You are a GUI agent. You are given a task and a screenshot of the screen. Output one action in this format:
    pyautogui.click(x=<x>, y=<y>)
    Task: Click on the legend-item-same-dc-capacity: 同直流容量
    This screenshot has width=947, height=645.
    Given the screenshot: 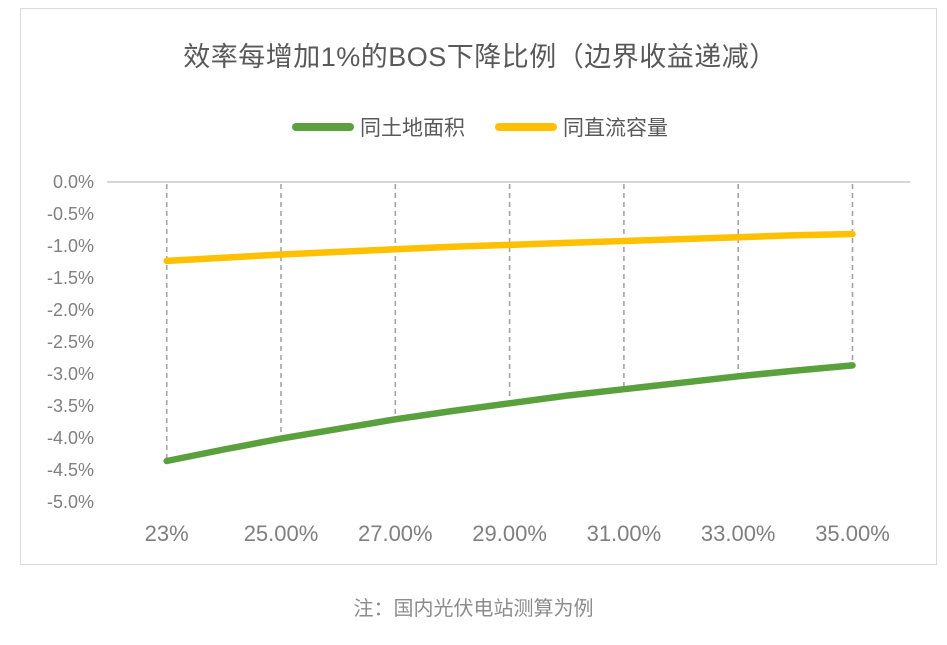 What is the action you would take?
    pyautogui.click(x=581, y=127)
    